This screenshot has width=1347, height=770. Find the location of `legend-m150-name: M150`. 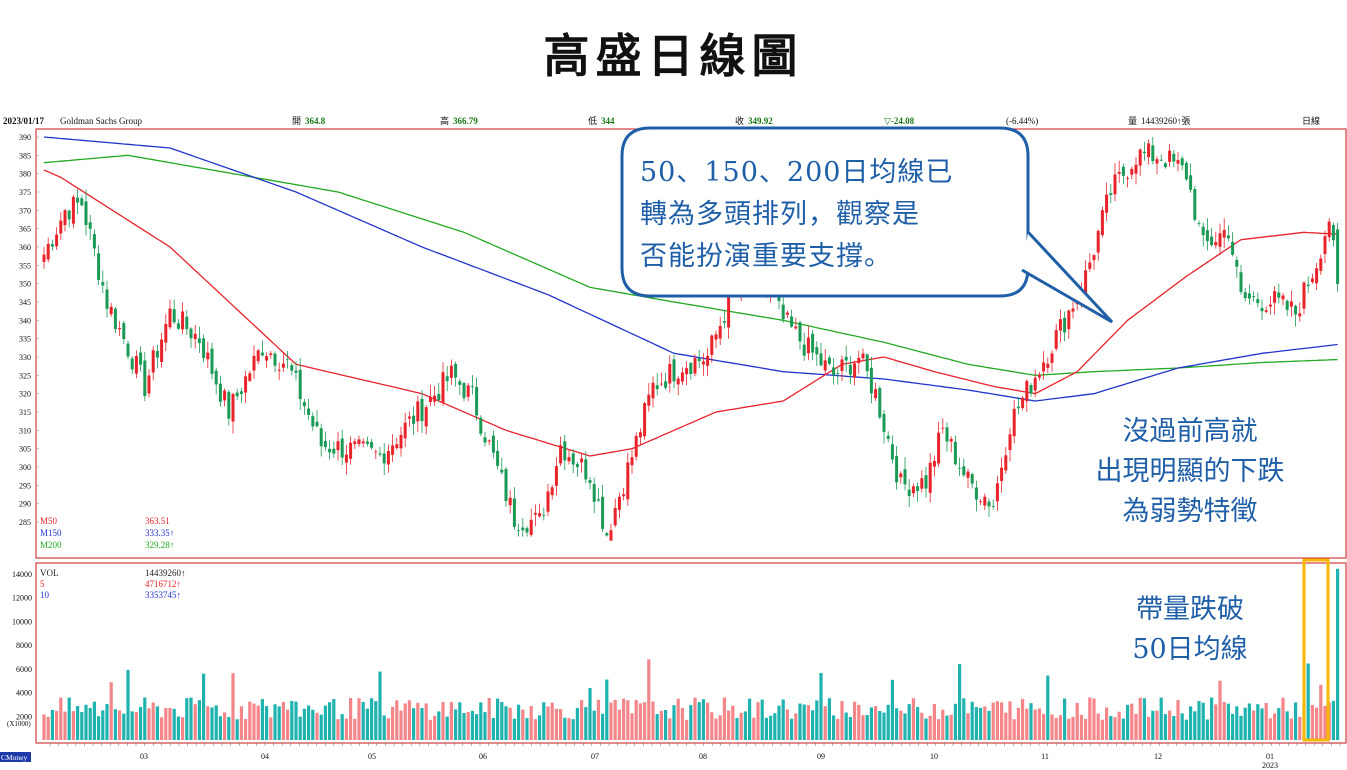

legend-m150-name: M150 is located at coordinates (51, 533).